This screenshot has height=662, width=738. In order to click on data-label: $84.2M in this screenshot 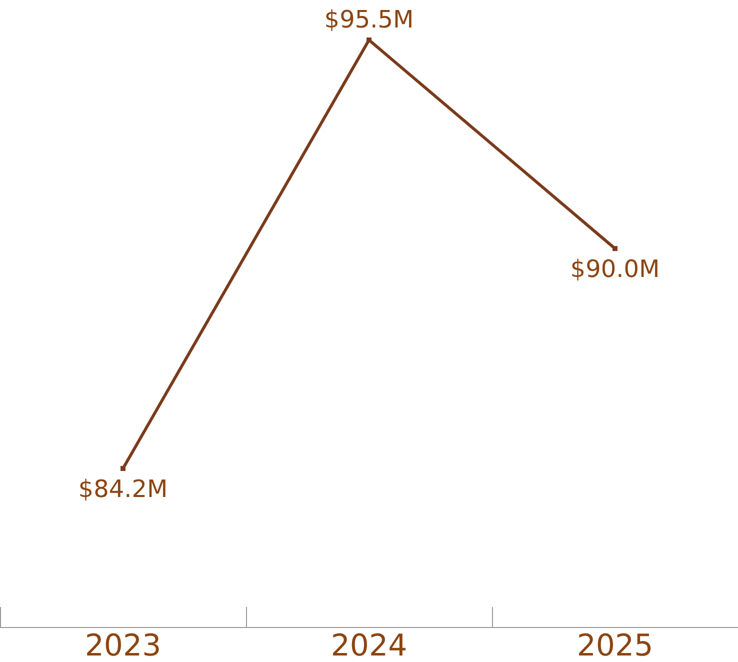, I will do `click(123, 488)`.